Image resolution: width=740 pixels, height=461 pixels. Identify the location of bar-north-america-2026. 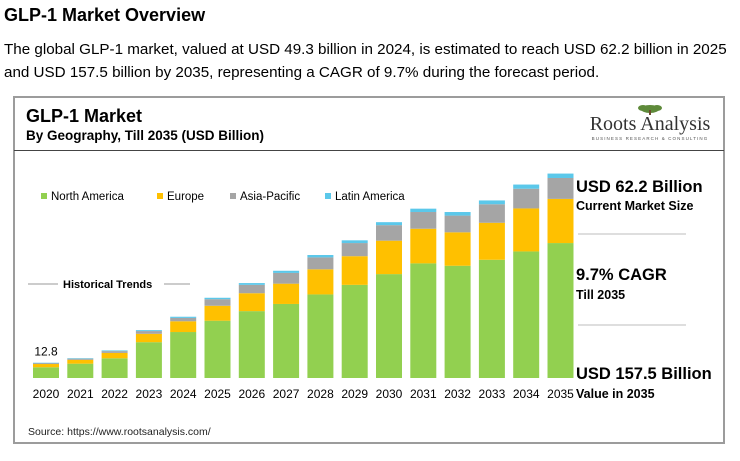
(251, 344).